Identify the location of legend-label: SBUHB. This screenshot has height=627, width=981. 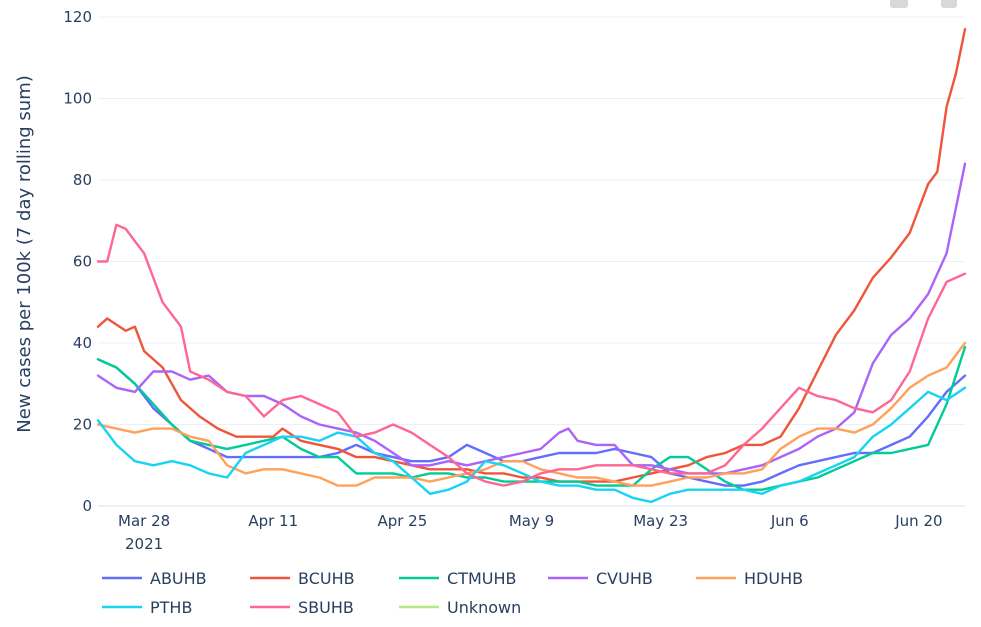
(326, 607).